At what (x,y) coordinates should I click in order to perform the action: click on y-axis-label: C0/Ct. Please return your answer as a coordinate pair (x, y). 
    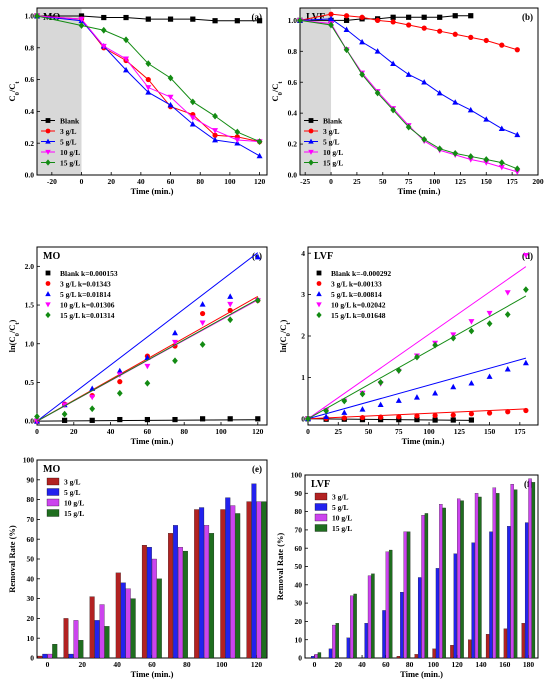
    Looking at the image, I should click on (14, 91).